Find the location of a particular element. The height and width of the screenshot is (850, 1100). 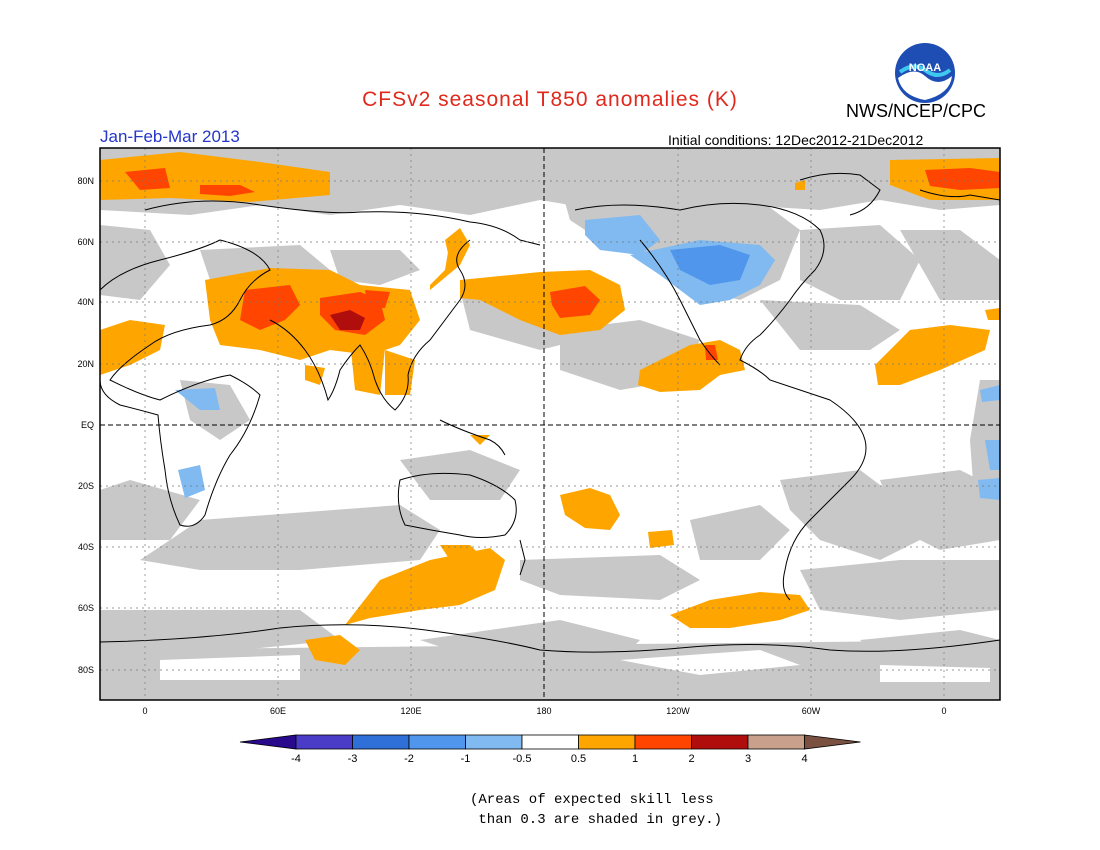

colorbar-tick-label: 3 is located at coordinates (748, 759).